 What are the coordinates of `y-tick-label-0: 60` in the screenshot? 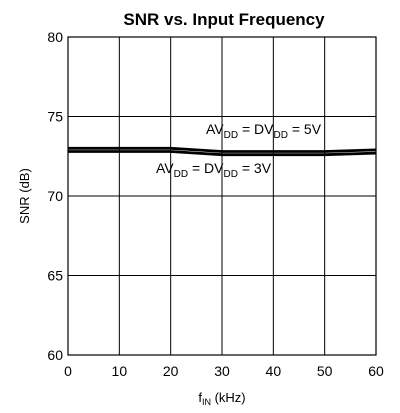 It's located at (55, 355).